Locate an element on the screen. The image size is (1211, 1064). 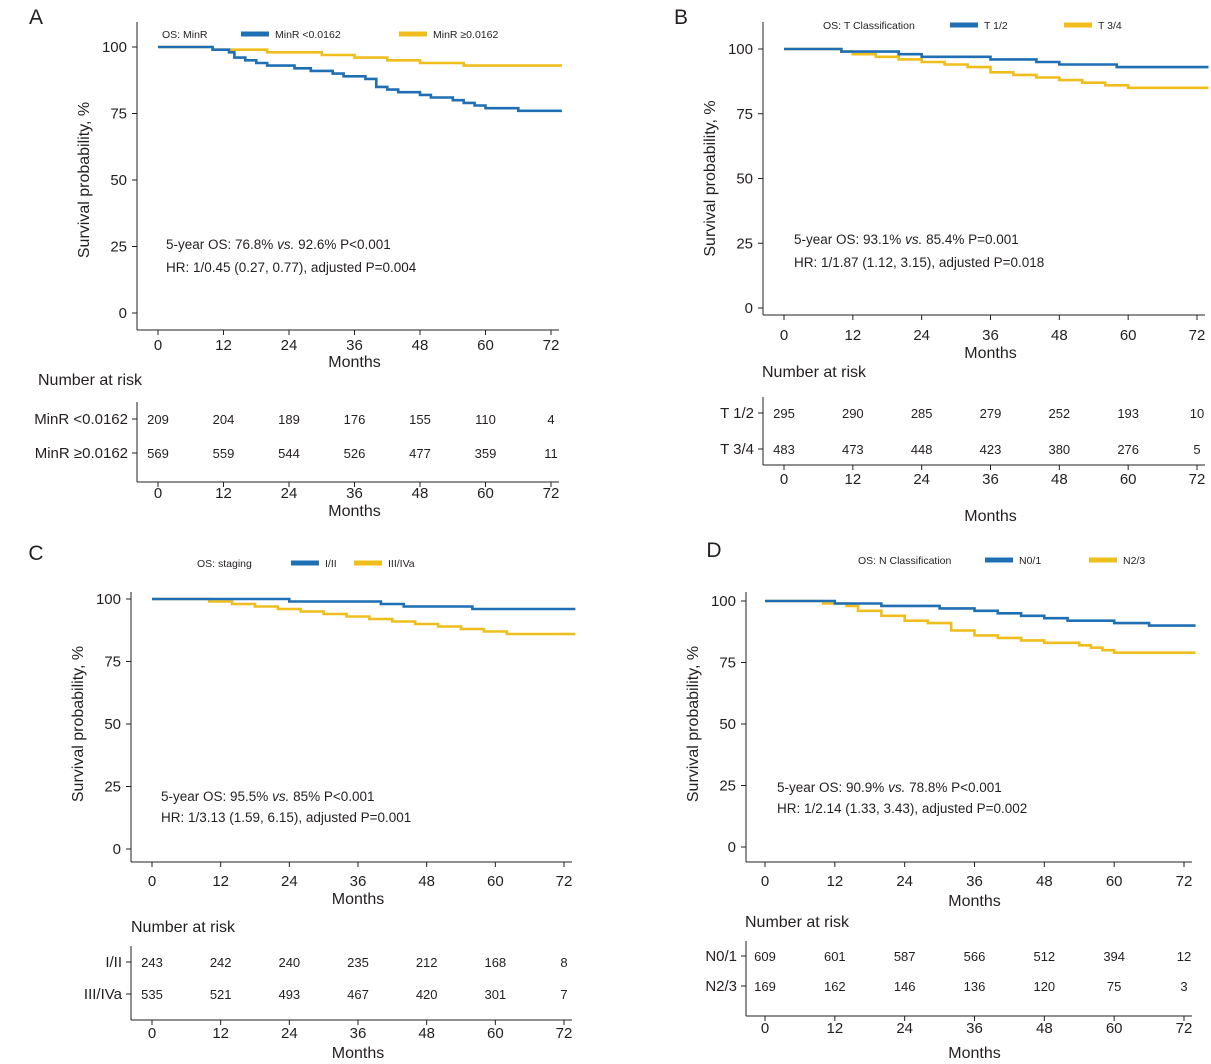
y-axis-label: Survival probability, % is located at coordinates (84, 180).